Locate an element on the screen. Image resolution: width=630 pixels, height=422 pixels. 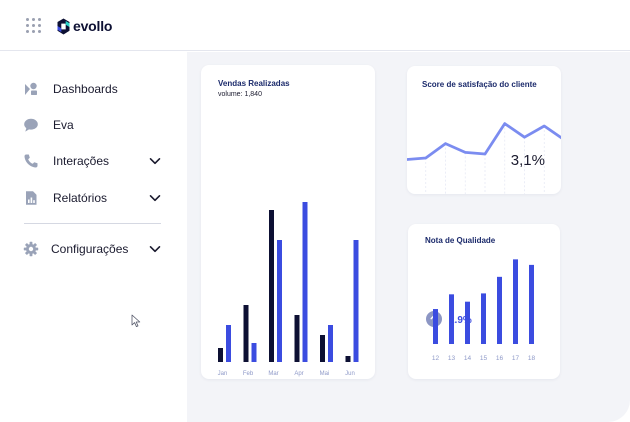
chat-bubble-icon is located at coordinates (31, 125).